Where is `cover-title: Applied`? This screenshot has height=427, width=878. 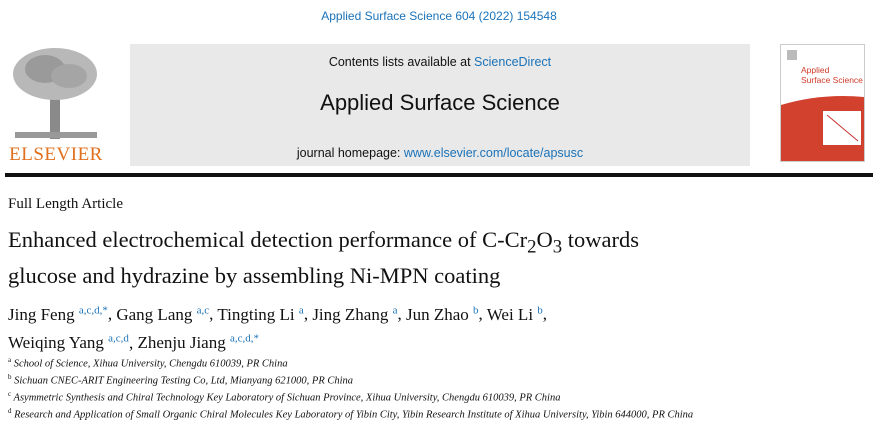
cover-title: Applied is located at coordinates (815, 70).